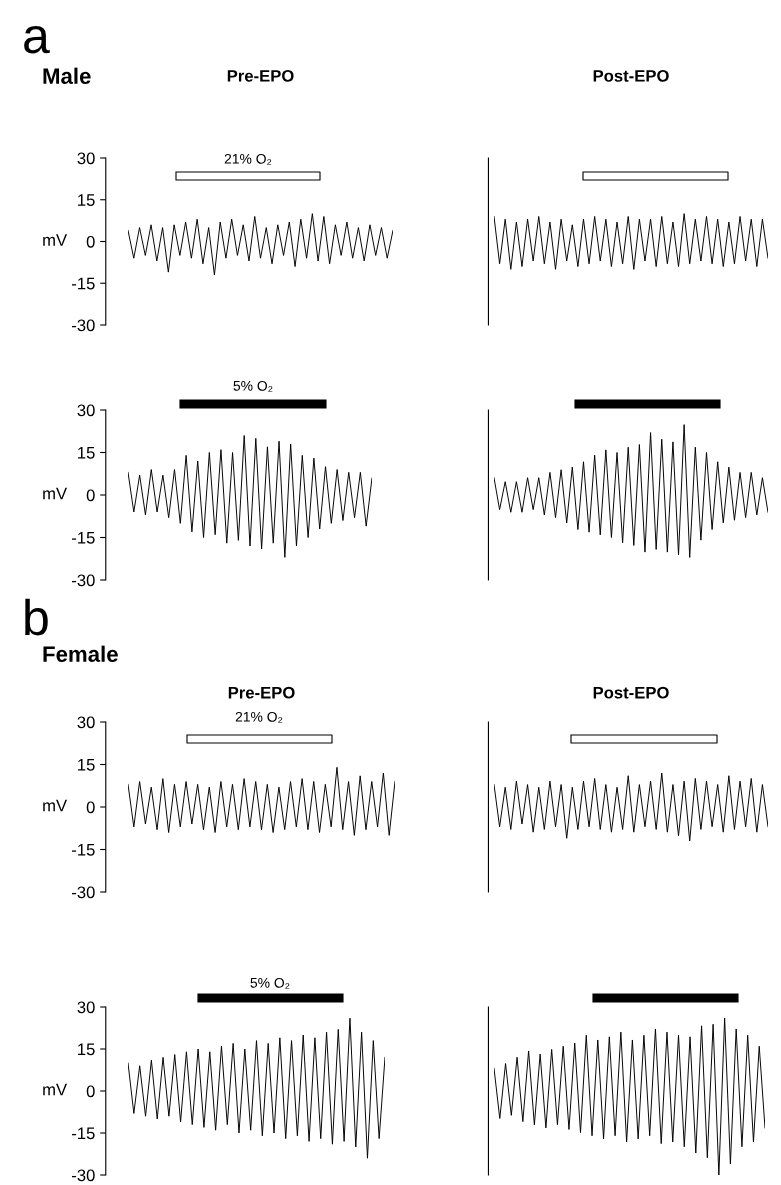  I want to click on text: b, so click(36, 617).